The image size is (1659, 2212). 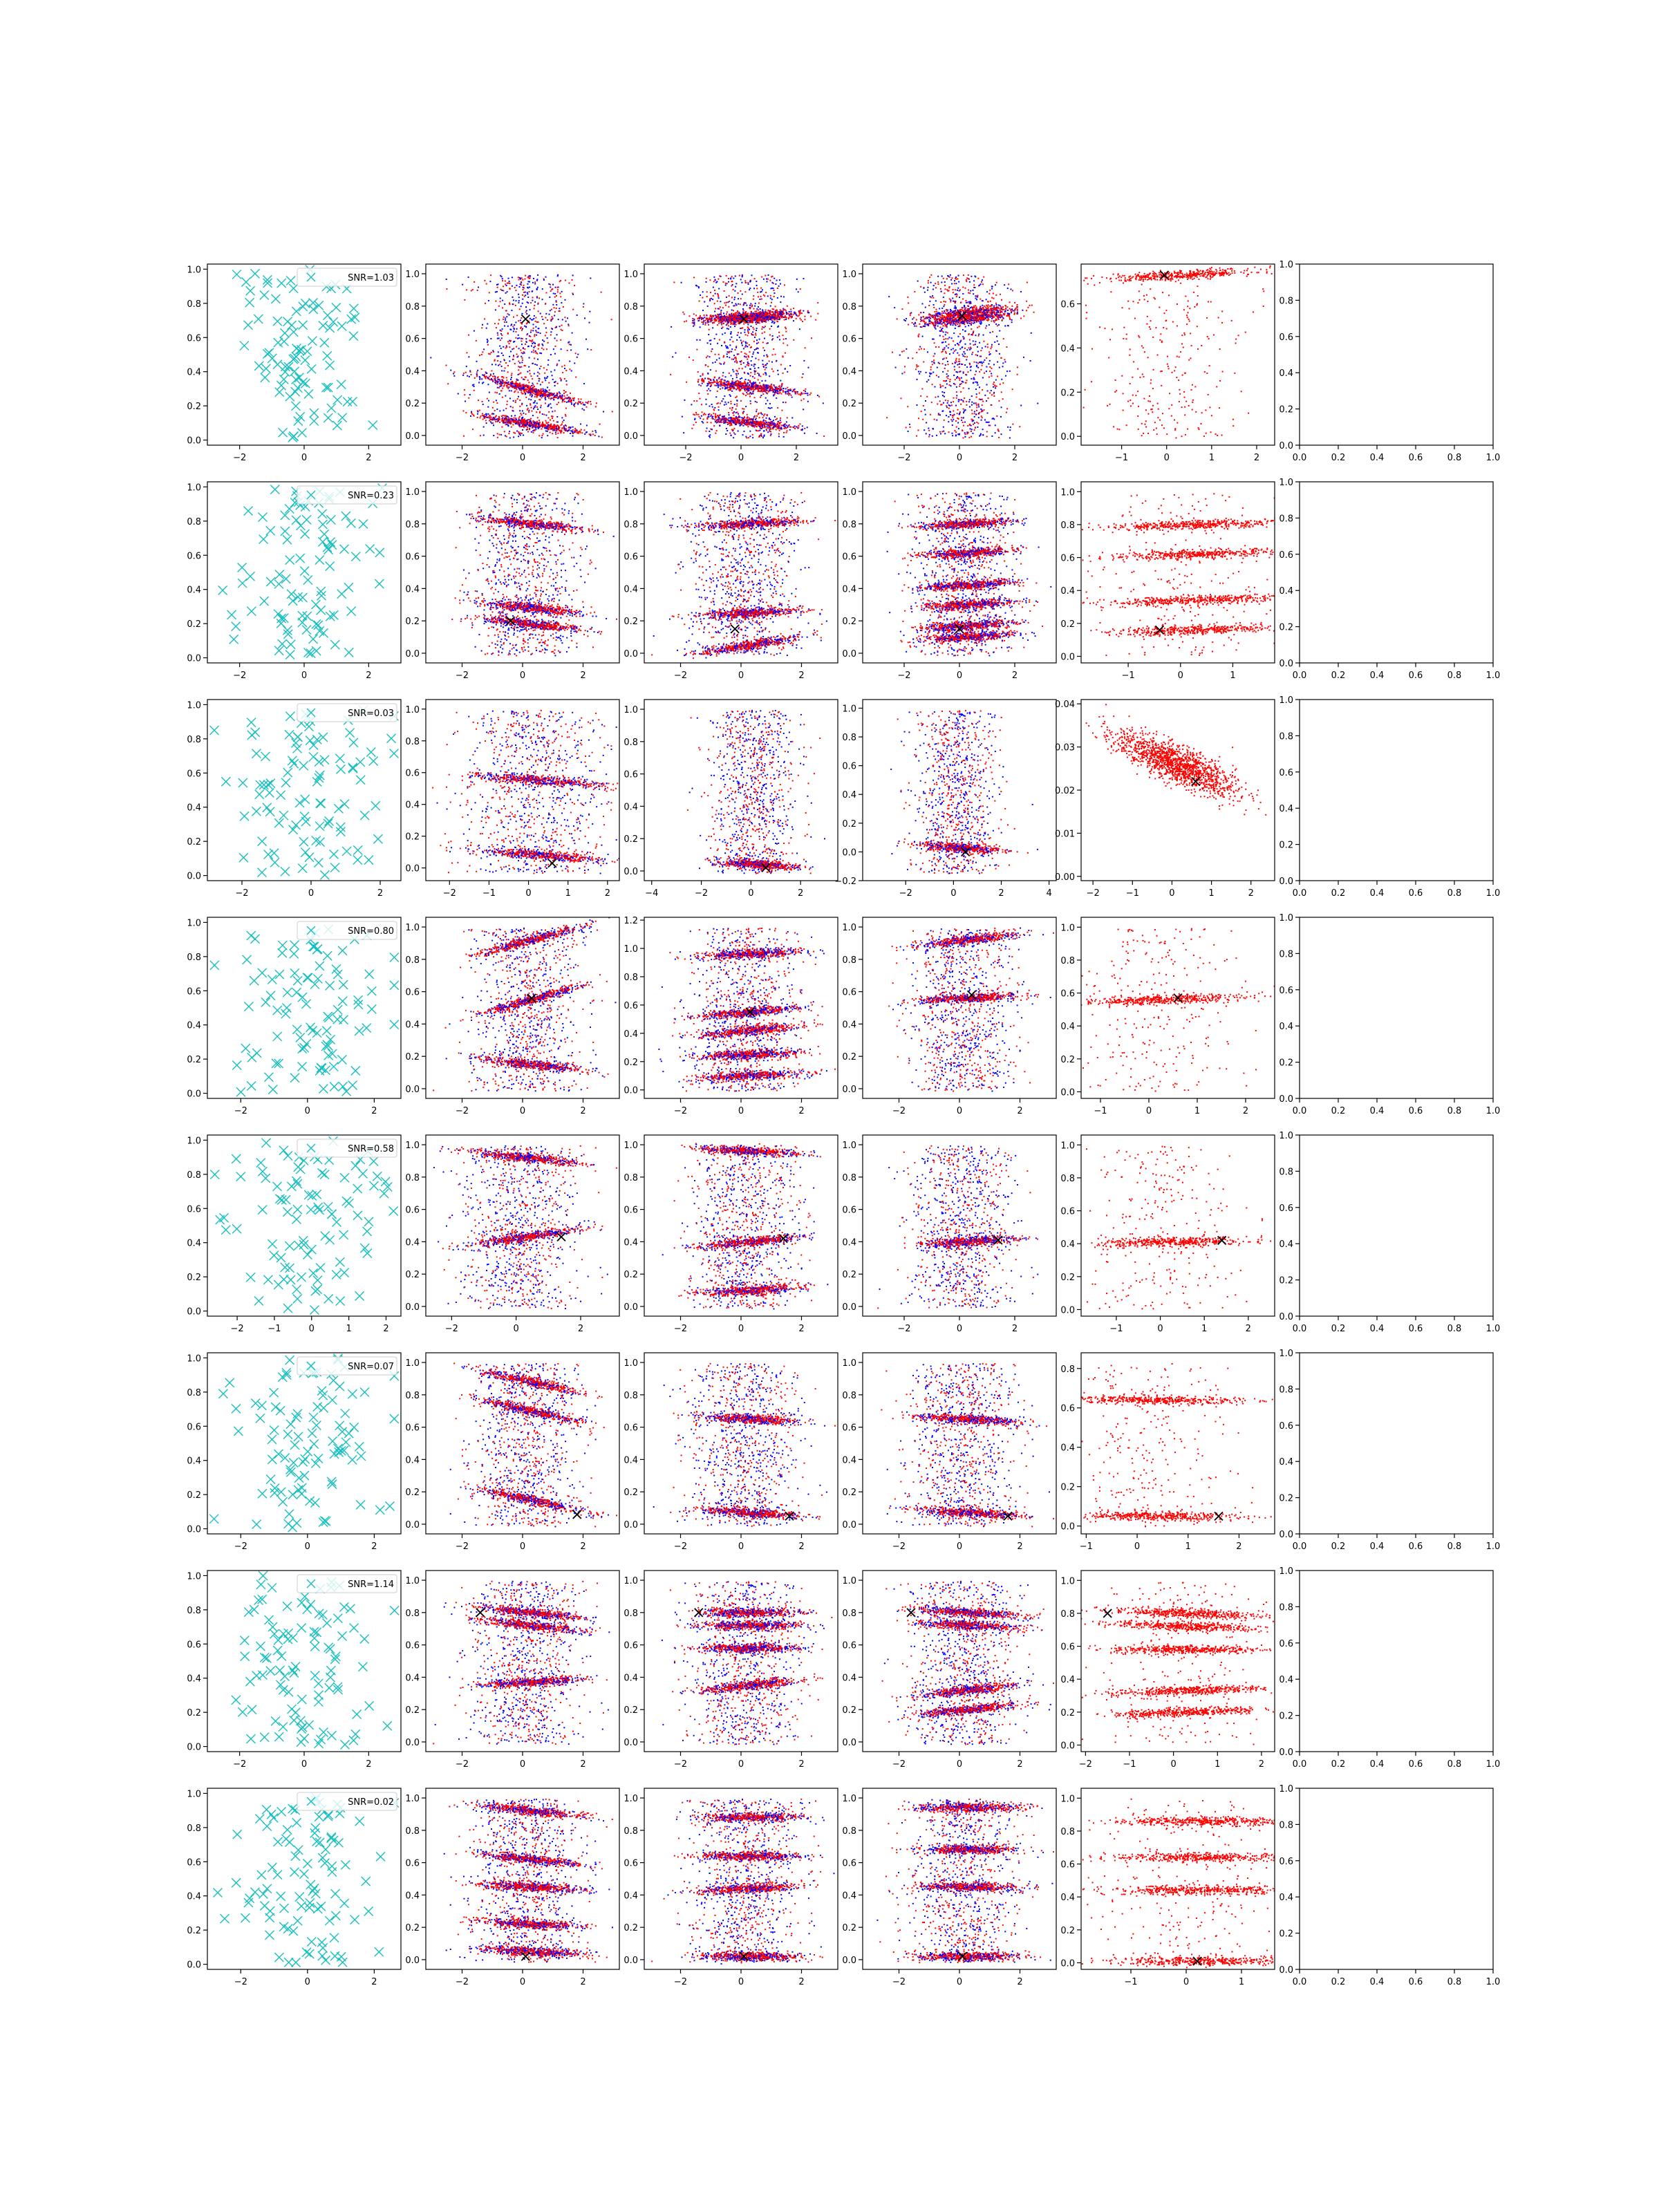 I want to click on x-tick-label: 0, so click(x=522, y=458).